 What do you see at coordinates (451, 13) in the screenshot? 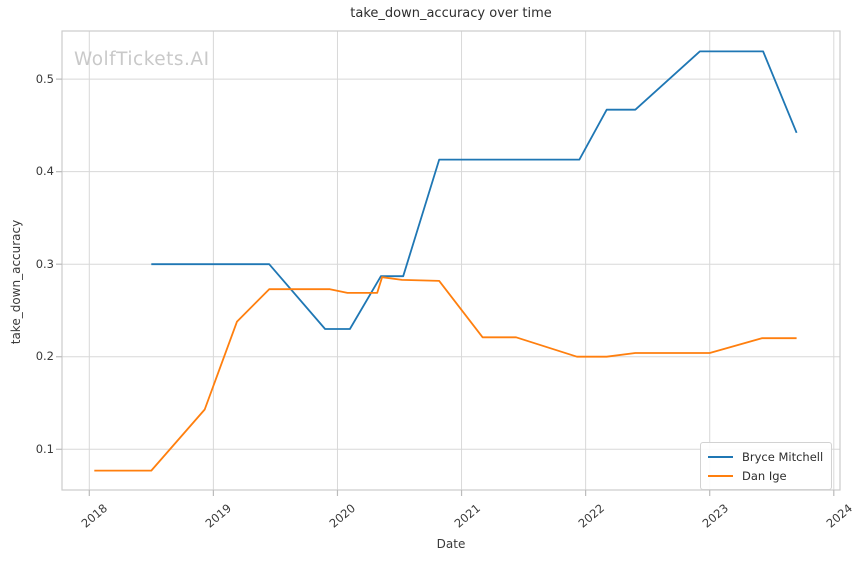
I see `chart-title: take_down_accuracy over time` at bounding box center [451, 13].